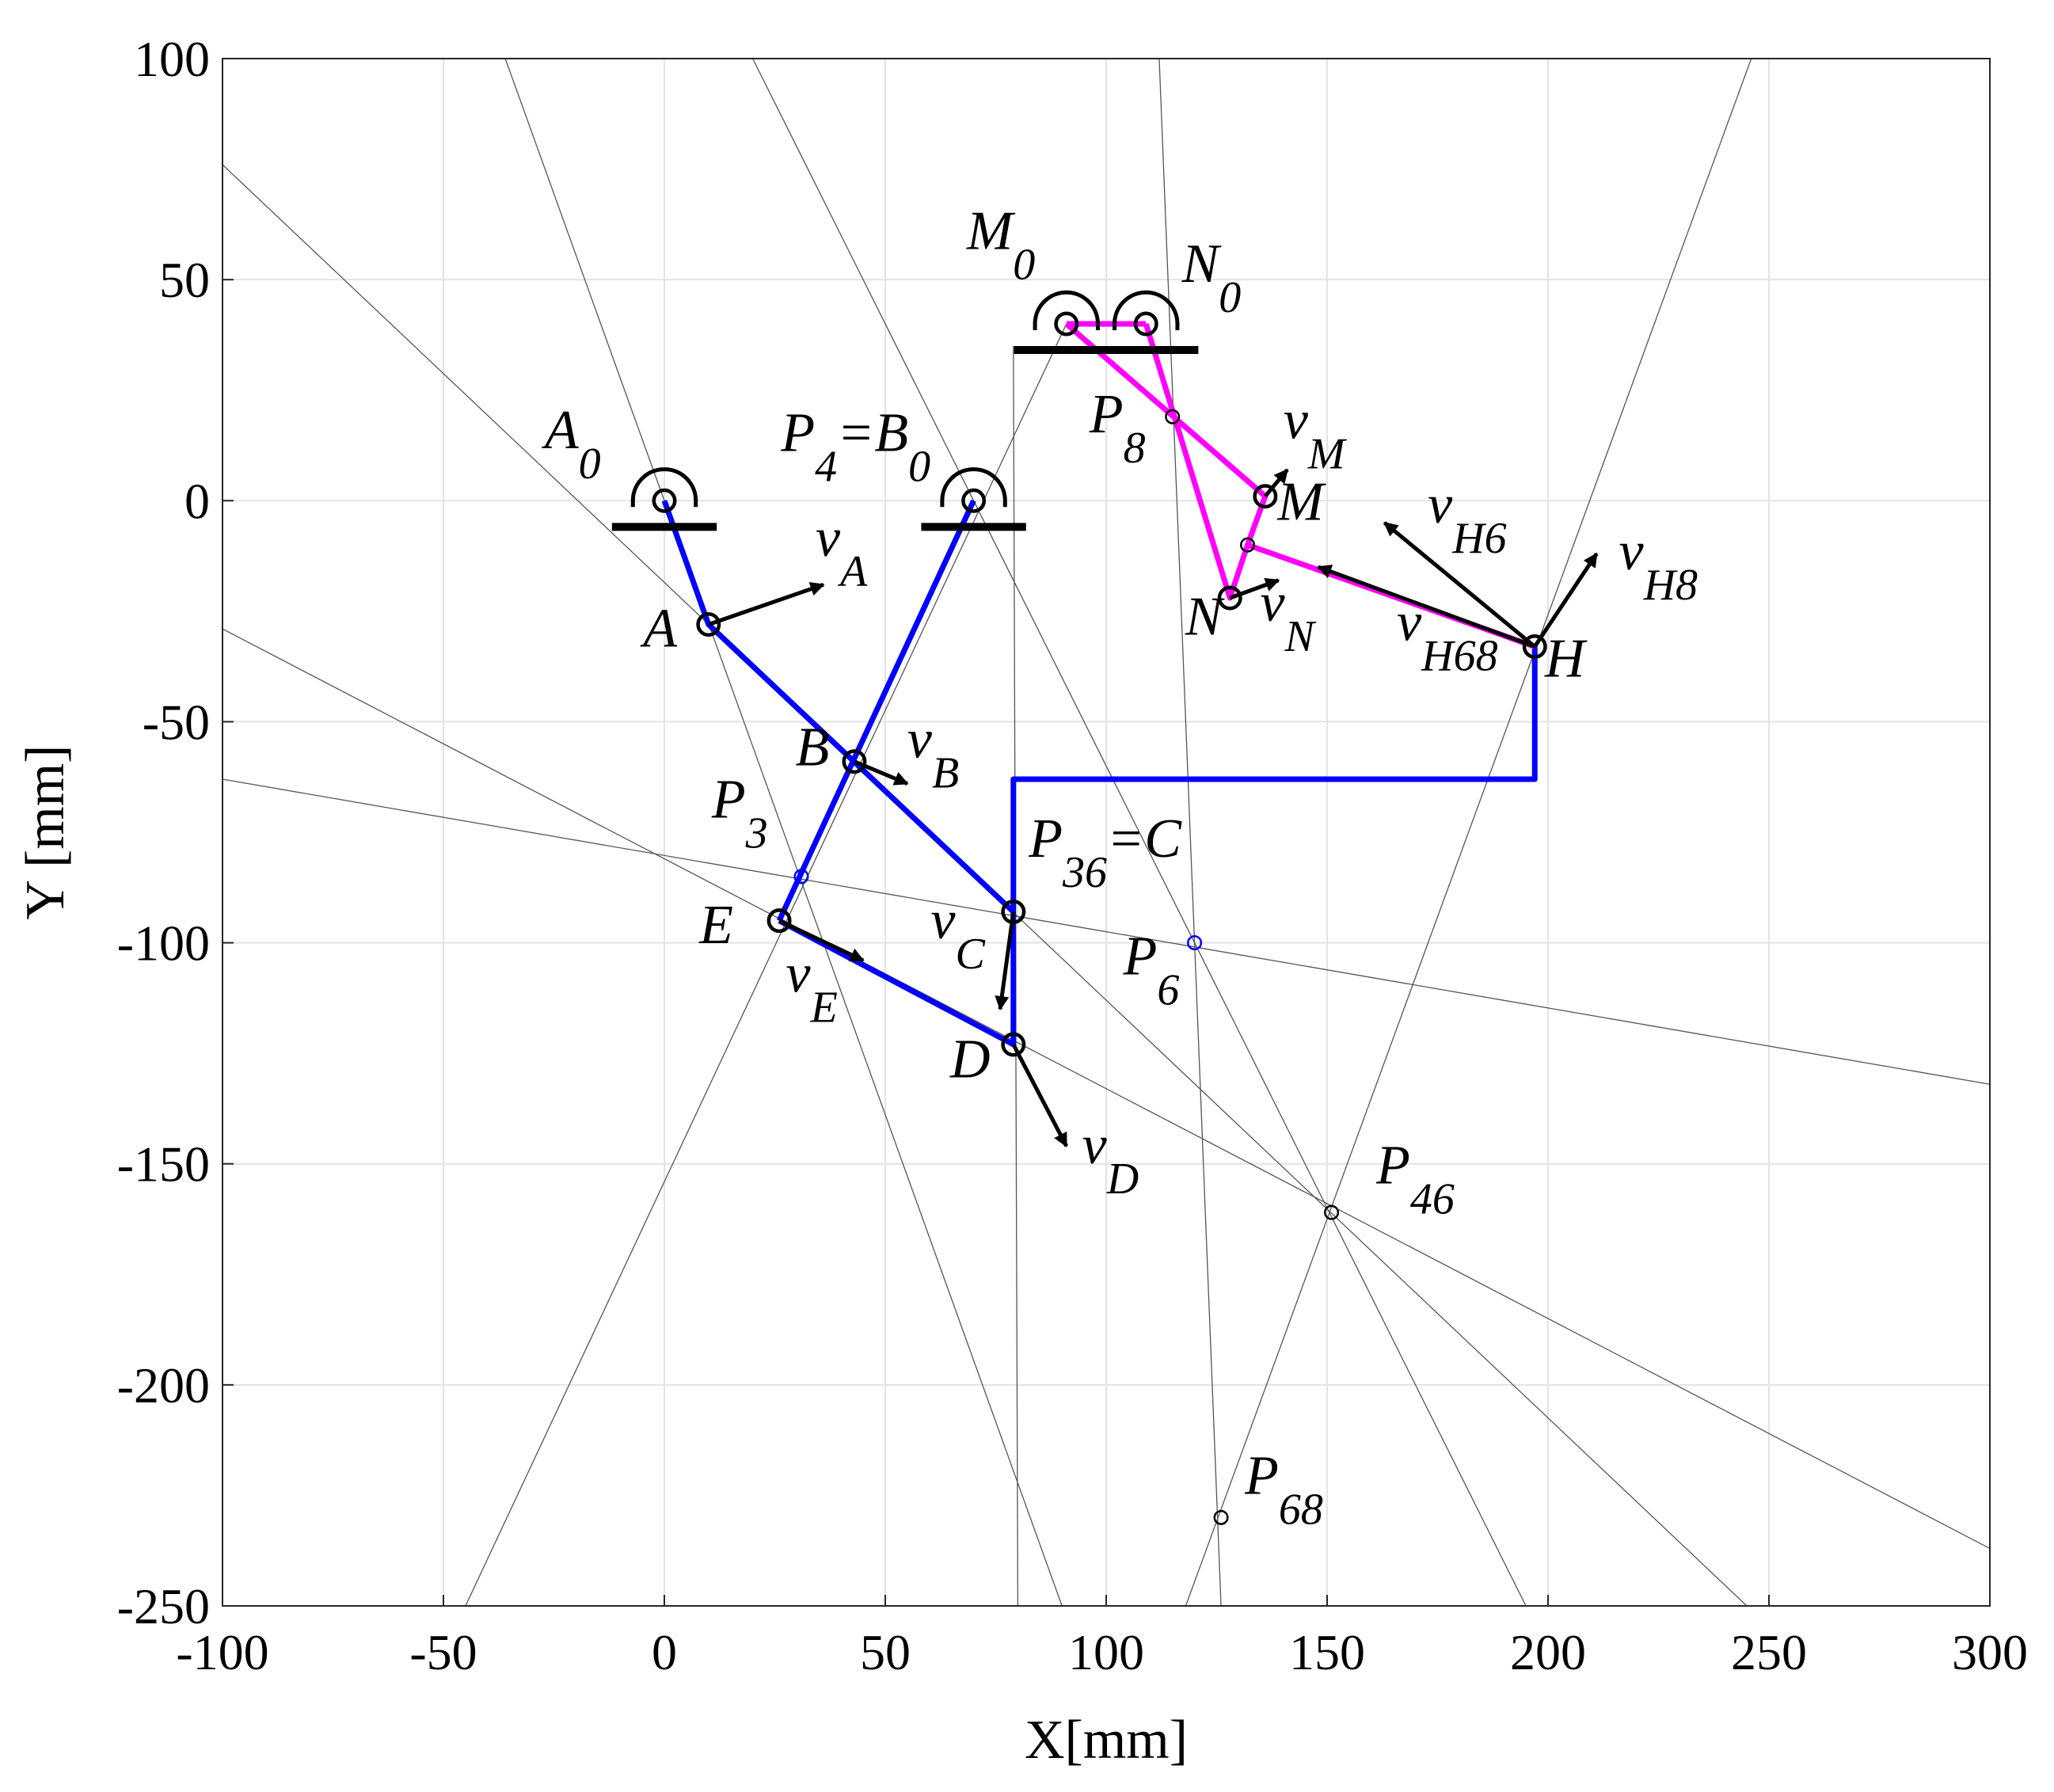  I want to click on point-label: A, so click(658, 629).